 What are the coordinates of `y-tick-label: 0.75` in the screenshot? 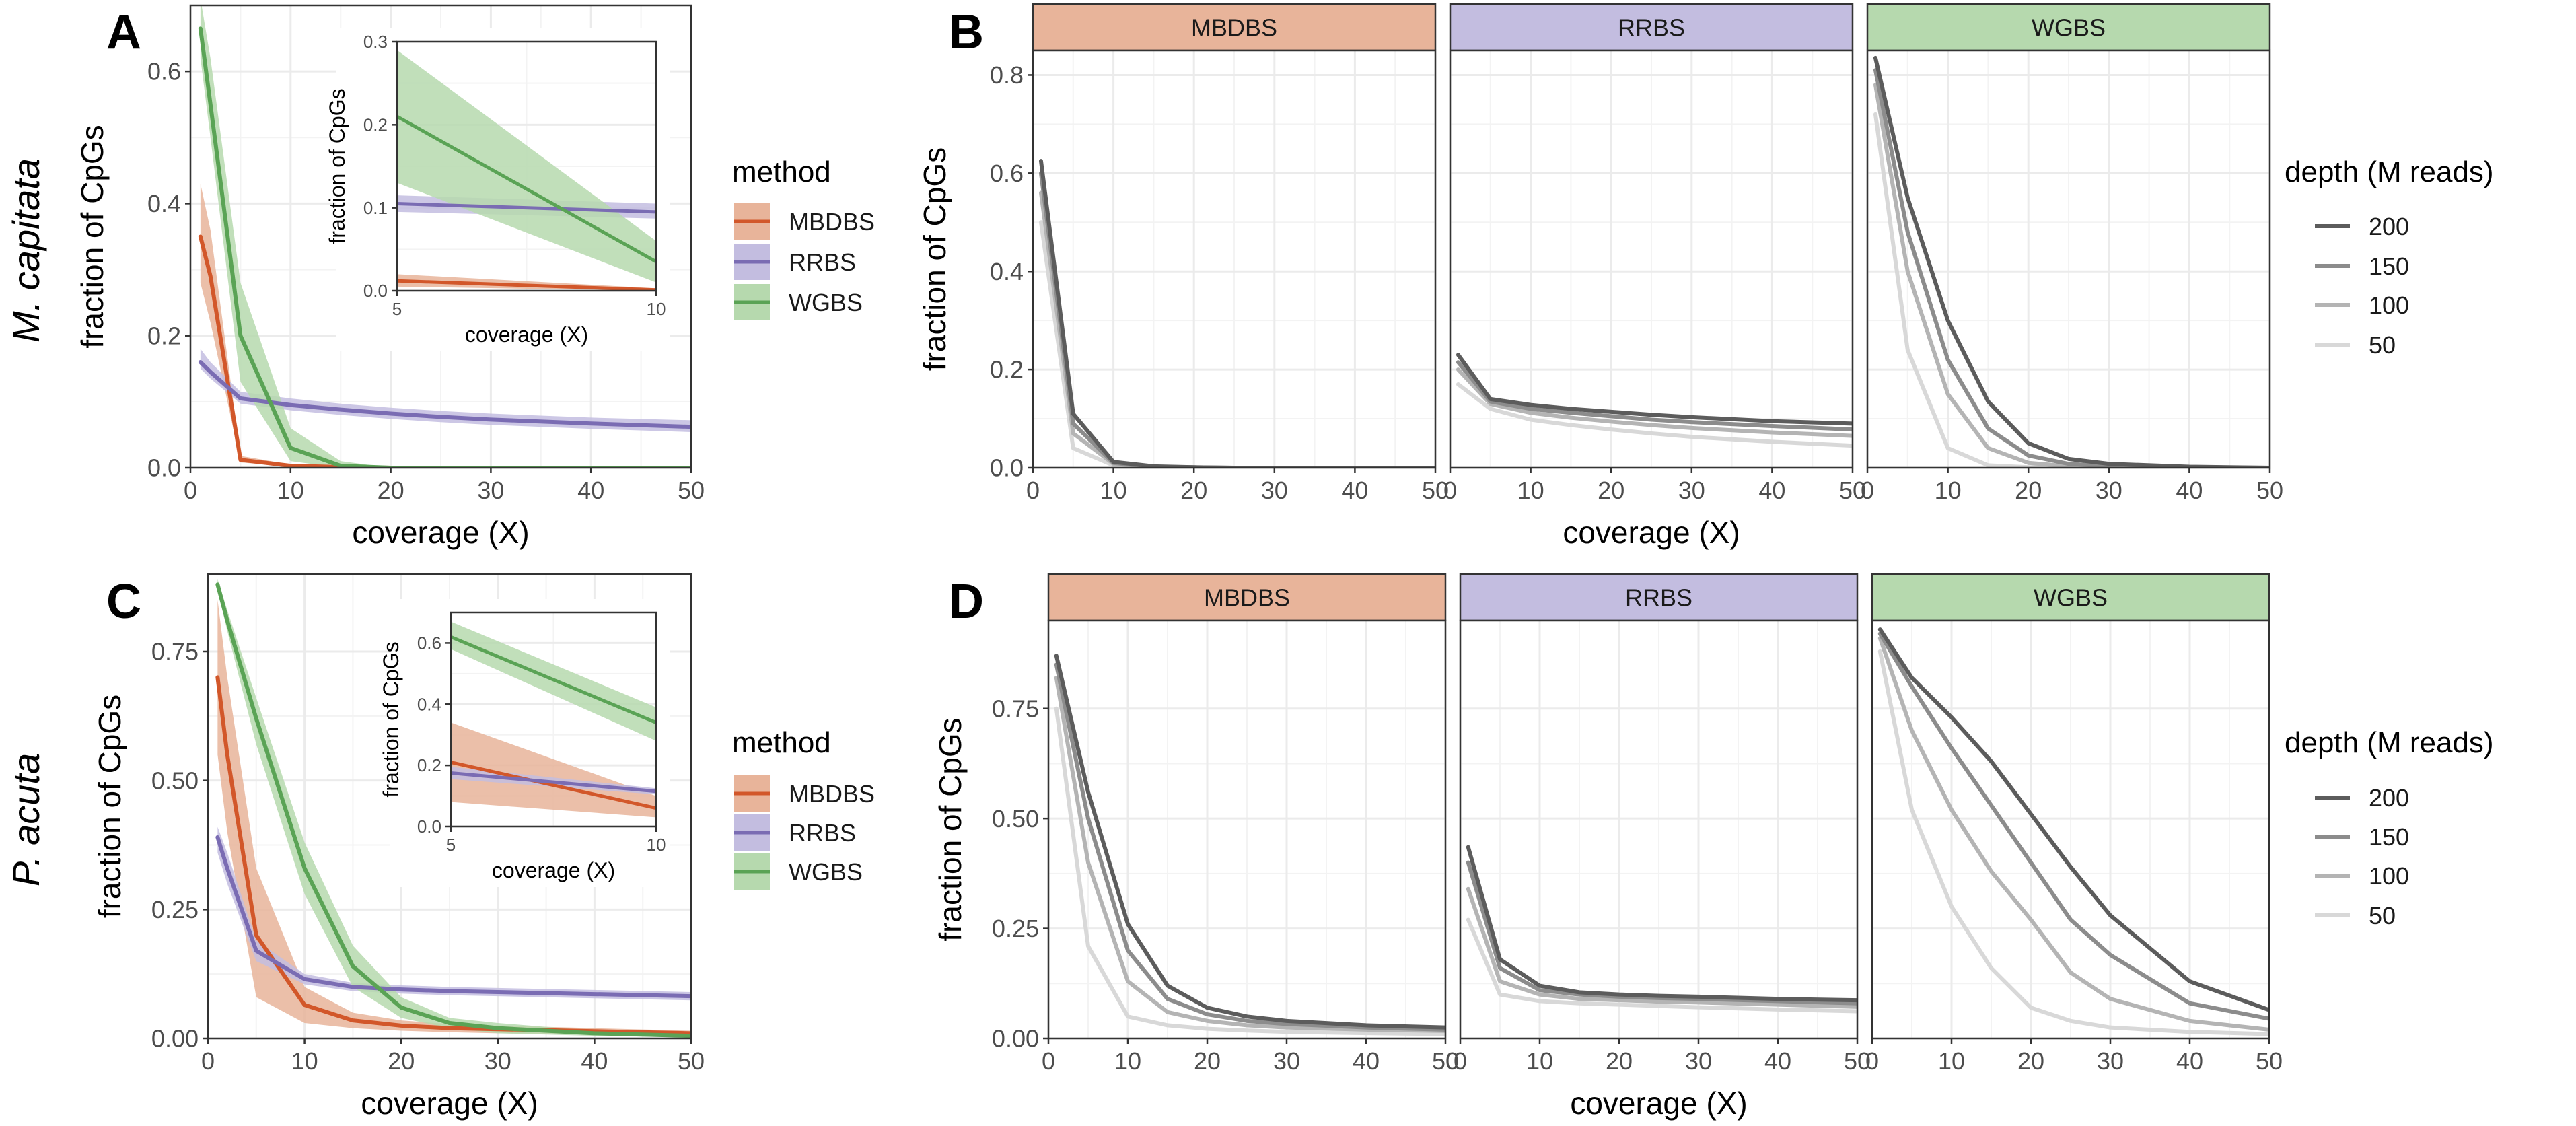 It's located at (175, 652).